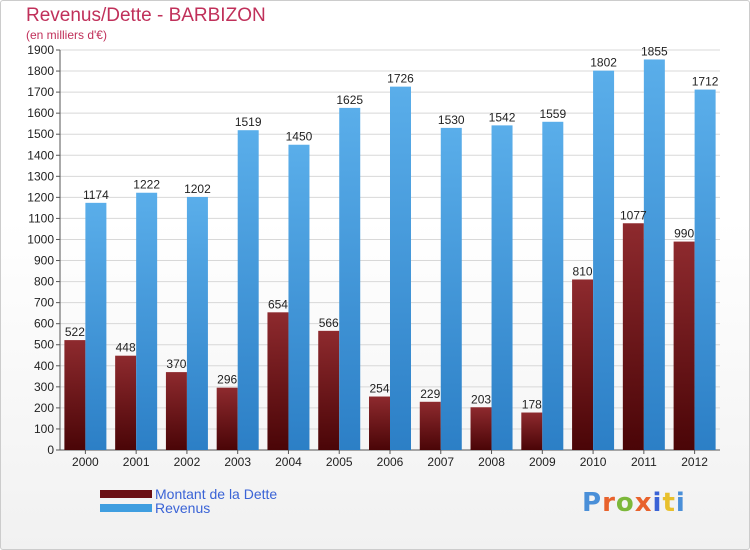 Image resolution: width=750 pixels, height=550 pixels. What do you see at coordinates (603, 63) in the screenshot?
I see `data-label-revenus: 1802` at bounding box center [603, 63].